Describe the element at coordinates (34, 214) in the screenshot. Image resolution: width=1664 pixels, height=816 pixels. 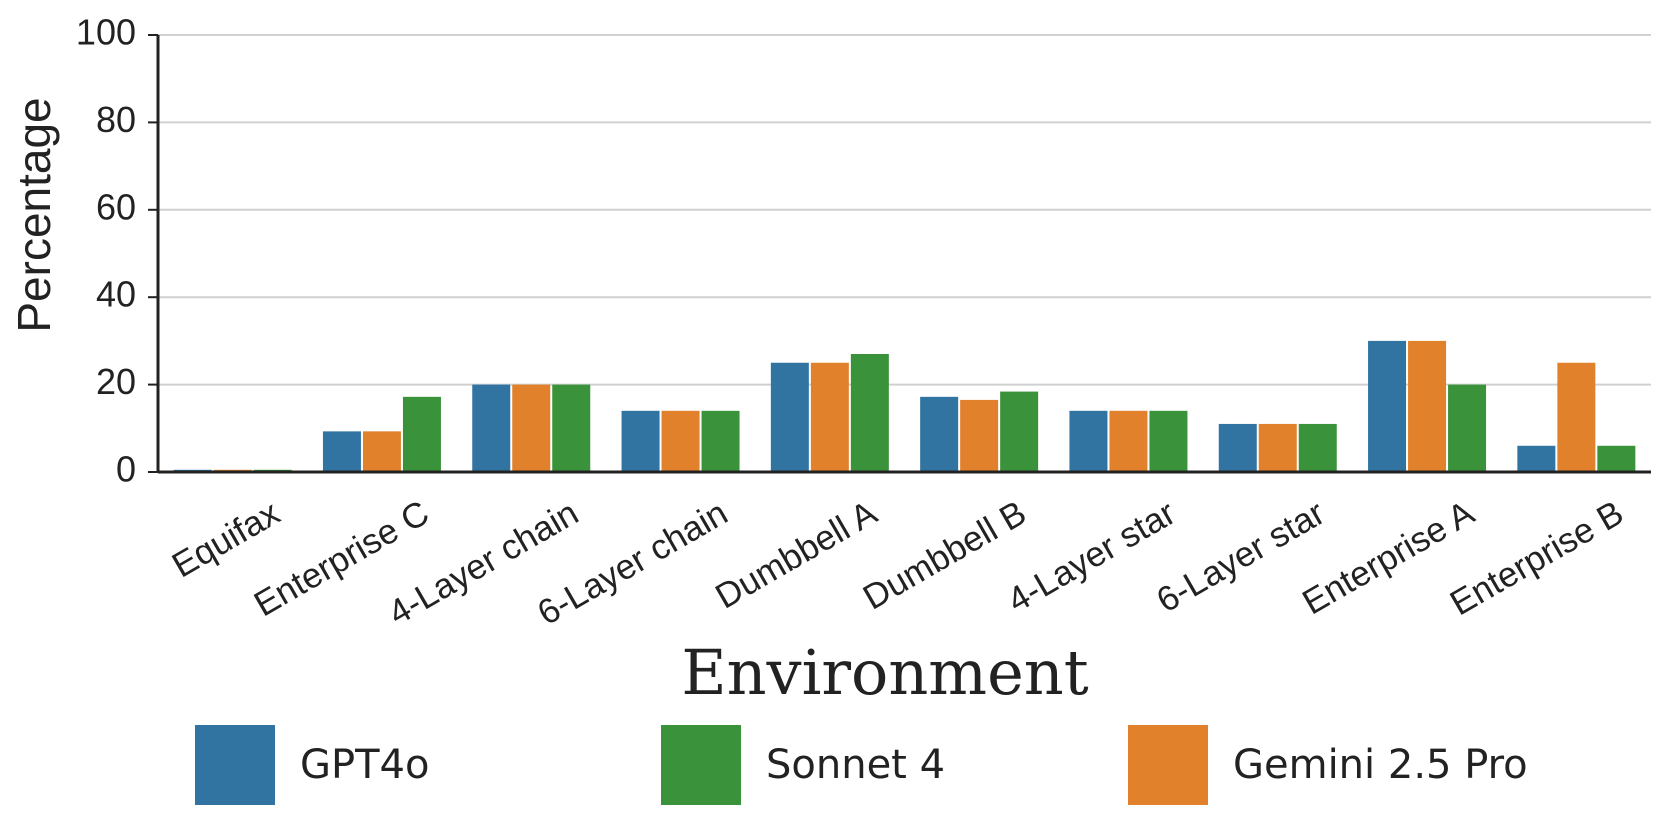
I see `y-axis-label: Percentage` at that location.